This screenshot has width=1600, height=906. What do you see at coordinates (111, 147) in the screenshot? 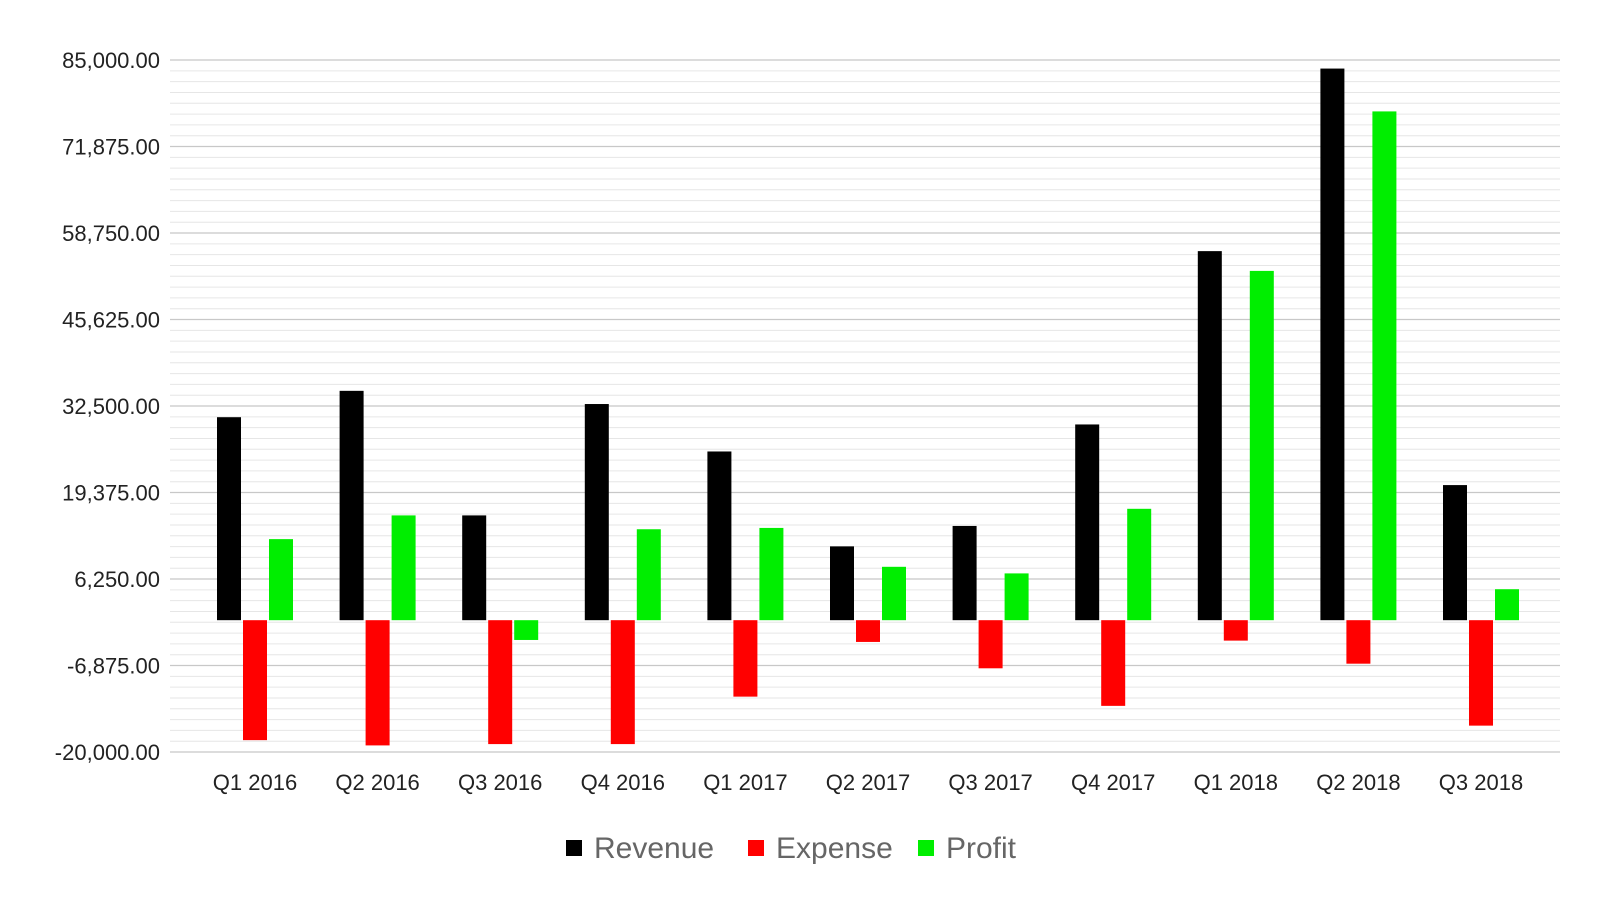
I see `y-tick-label: 71,875.00` at bounding box center [111, 147].